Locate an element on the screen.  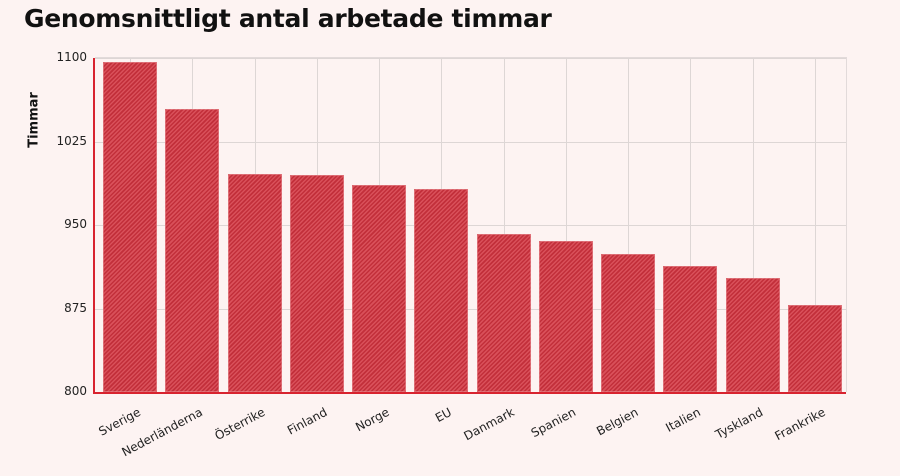
bar-belgien is located at coordinates (628, 322).